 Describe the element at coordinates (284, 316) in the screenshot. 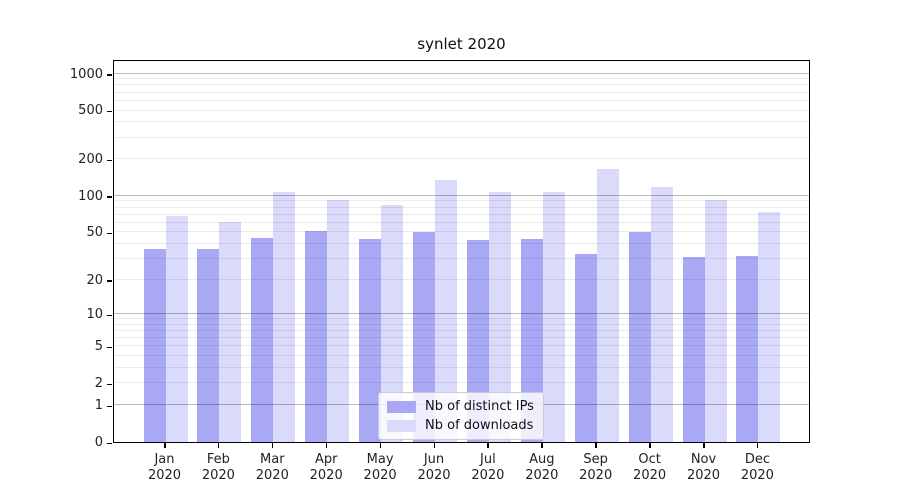

I see `bar-downloads-mar` at that location.